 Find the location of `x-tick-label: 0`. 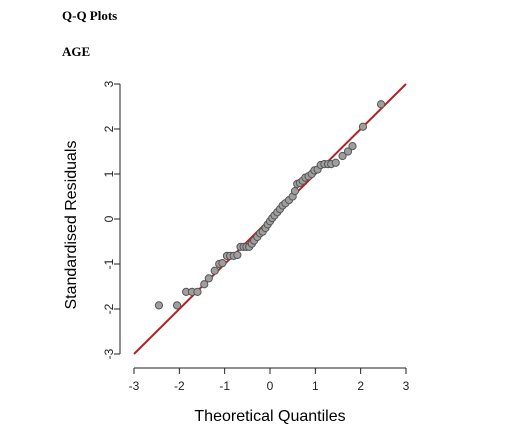

x-tick-label: 0 is located at coordinates (270, 386).